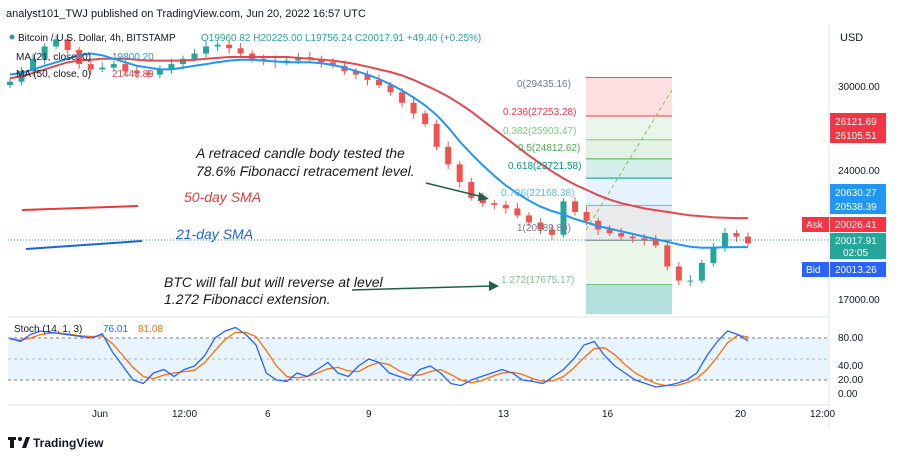  What do you see at coordinates (856, 122) in the screenshot?
I see `price-tag-ma50a: 26121.69` at bounding box center [856, 122].